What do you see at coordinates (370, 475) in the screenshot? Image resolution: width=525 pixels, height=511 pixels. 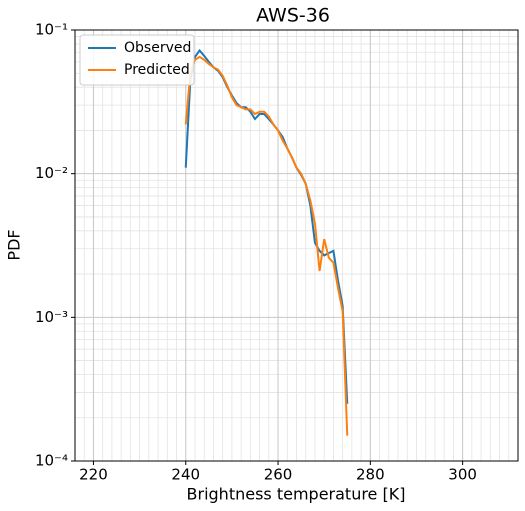 I see `x-tick-label: 280` at bounding box center [370, 475].